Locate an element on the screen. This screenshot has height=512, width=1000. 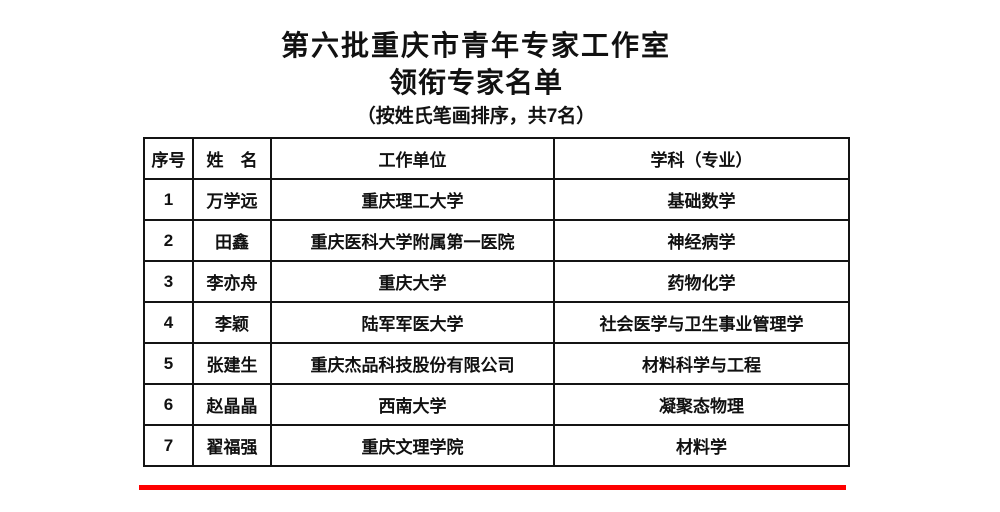
cell-name: 李颖 is located at coordinates (232, 322).